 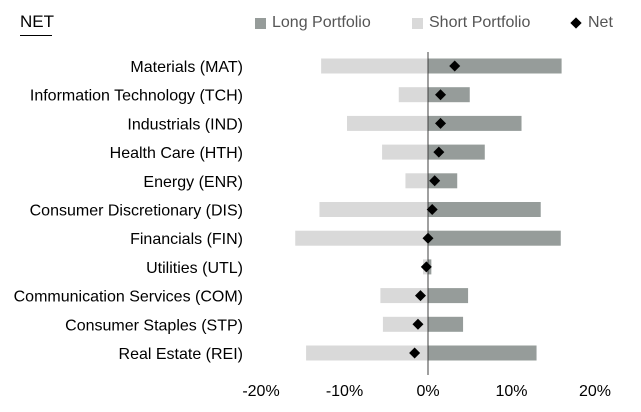 I want to click on legend-long: Long Portfolio, so click(x=313, y=23).